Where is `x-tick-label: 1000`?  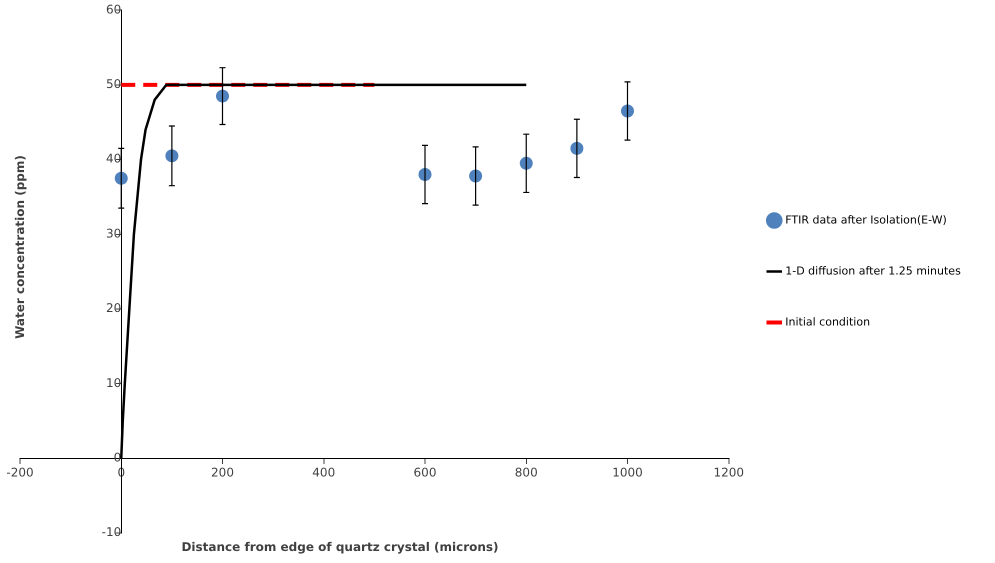
x-tick-label: 1000 is located at coordinates (627, 473).